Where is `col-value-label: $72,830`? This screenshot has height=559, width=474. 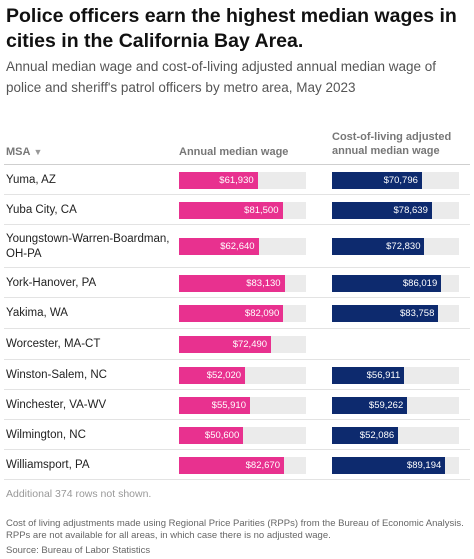 col-value-label: $72,830 is located at coordinates (403, 246).